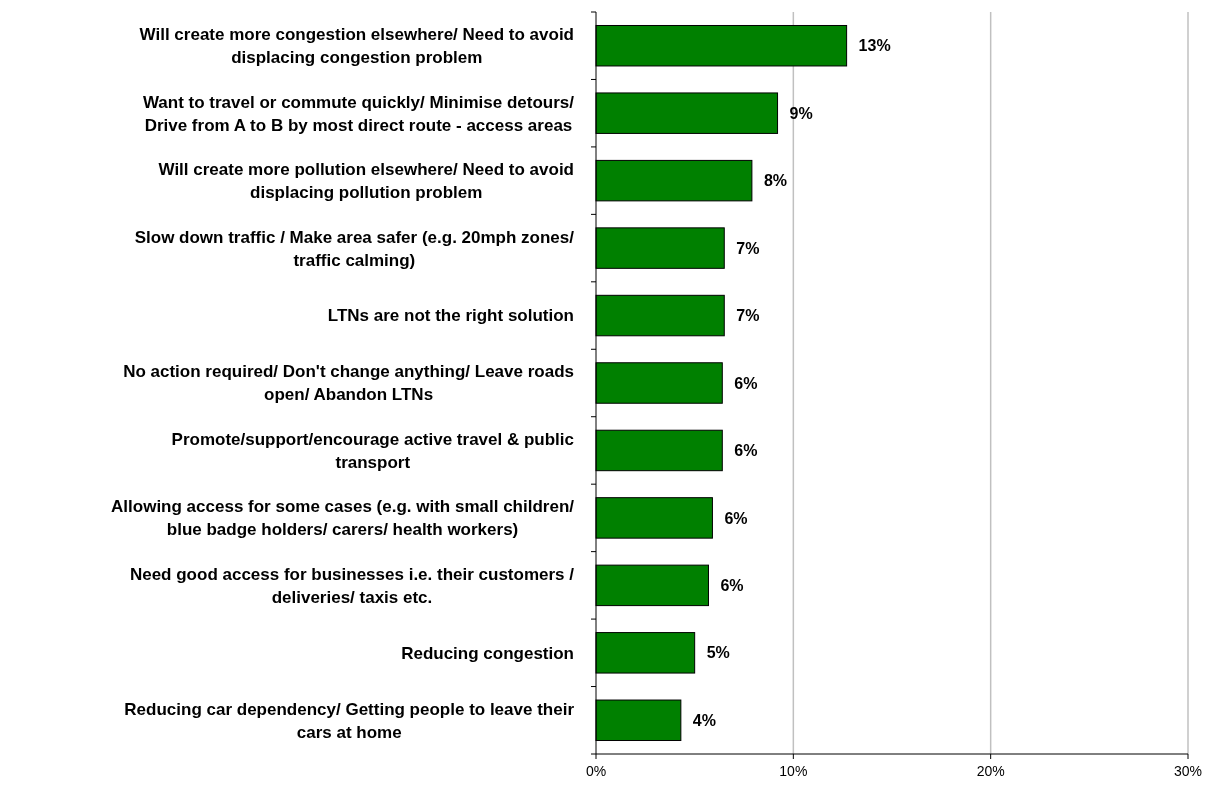 This screenshot has height=787, width=1216. I want to click on data-label: 13%, so click(874, 46).